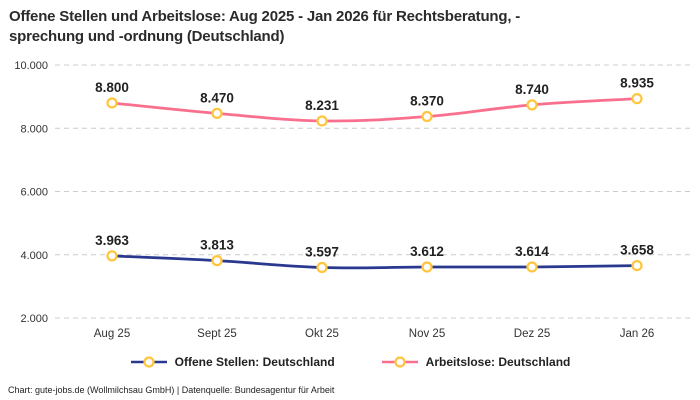  I want to click on chart-title-line2: sprechung und -ordnung (Deutschland), so click(147, 36).